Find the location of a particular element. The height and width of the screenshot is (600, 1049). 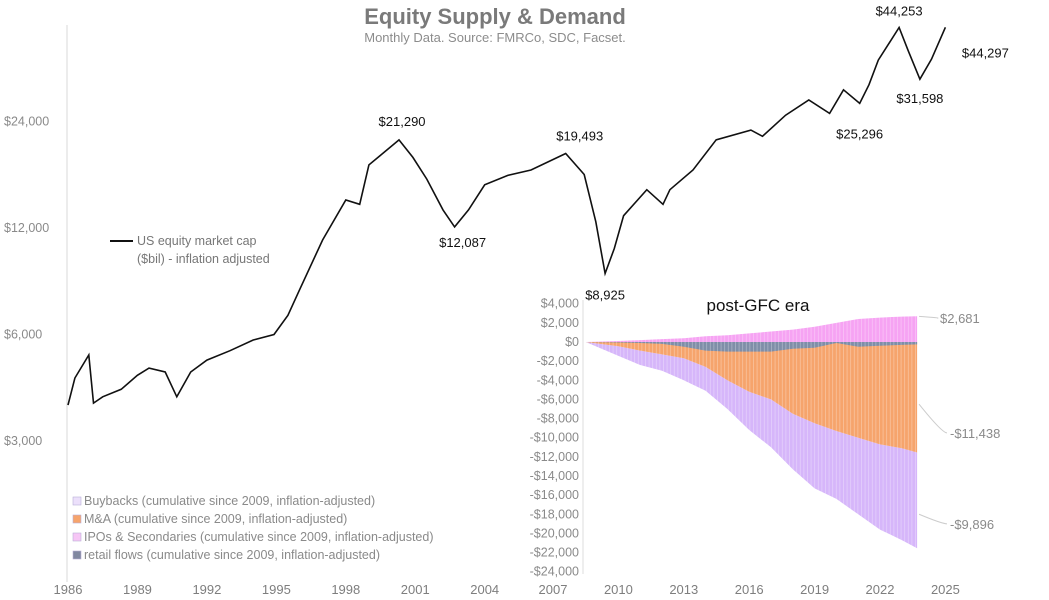

main-data-label: $19,493 is located at coordinates (579, 135).